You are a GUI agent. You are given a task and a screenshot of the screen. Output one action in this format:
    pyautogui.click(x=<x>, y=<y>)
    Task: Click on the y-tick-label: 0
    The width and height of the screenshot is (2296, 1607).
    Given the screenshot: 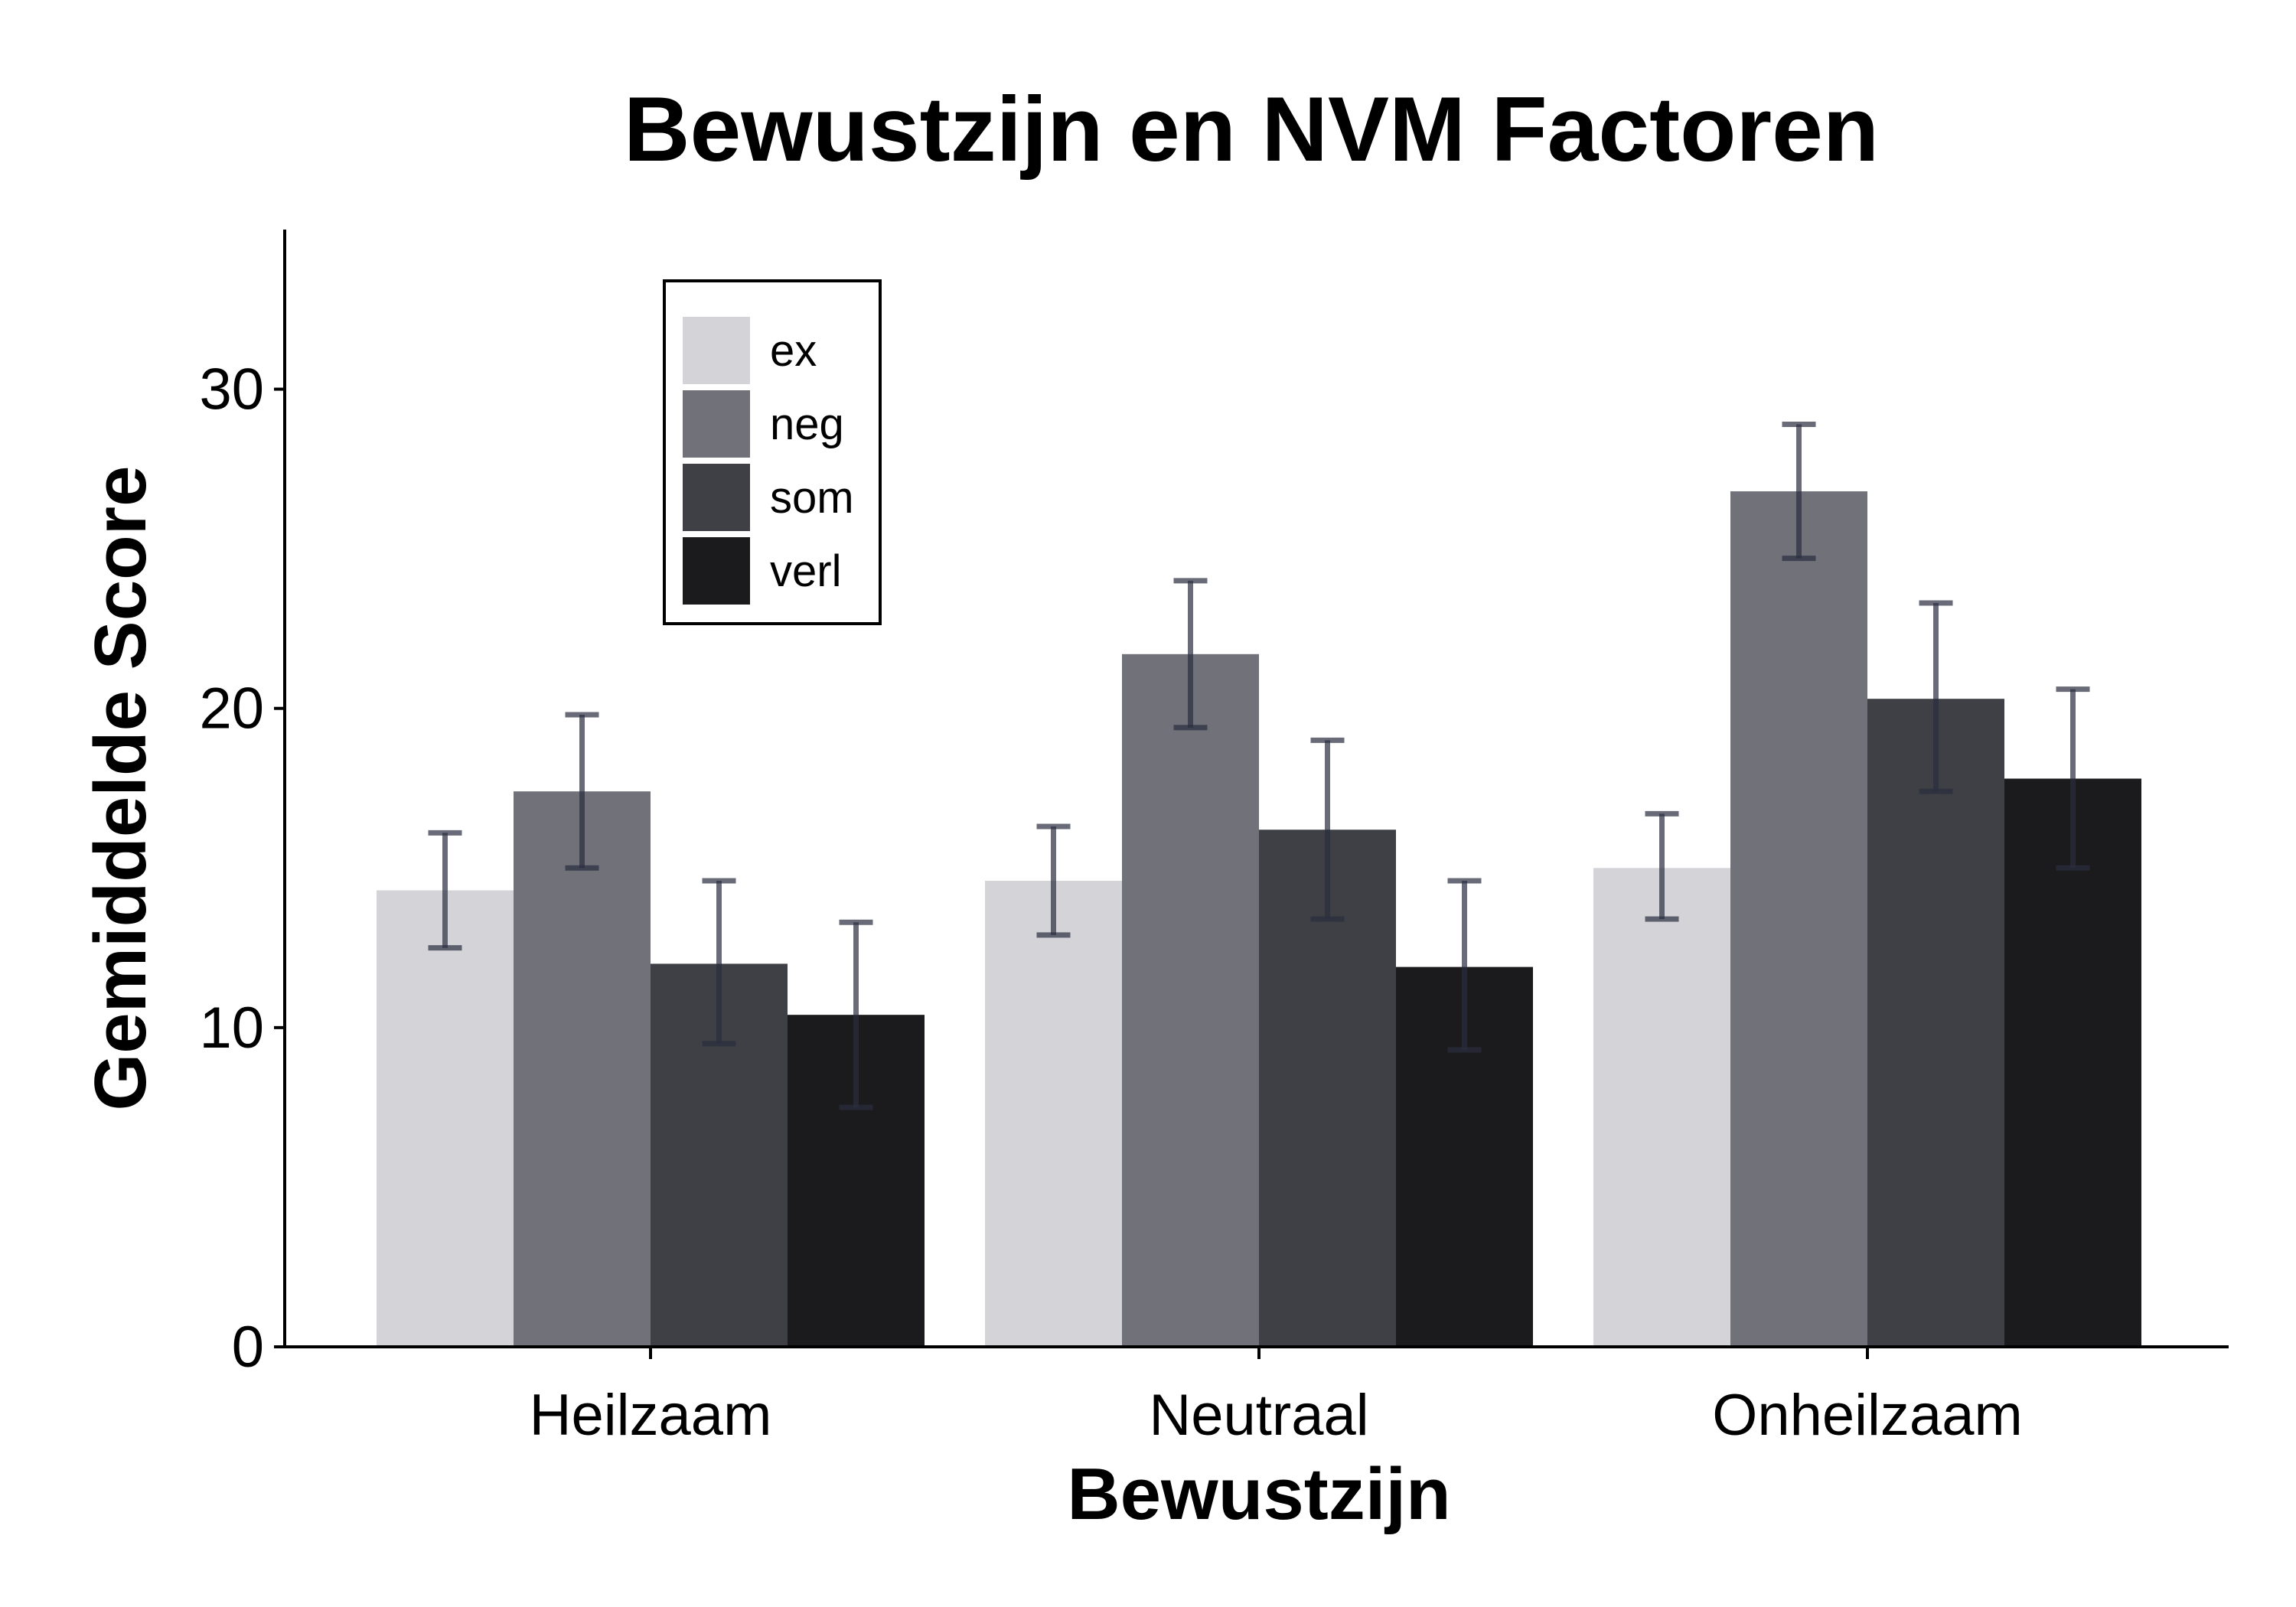 What is the action you would take?
    pyautogui.click(x=248, y=1347)
    